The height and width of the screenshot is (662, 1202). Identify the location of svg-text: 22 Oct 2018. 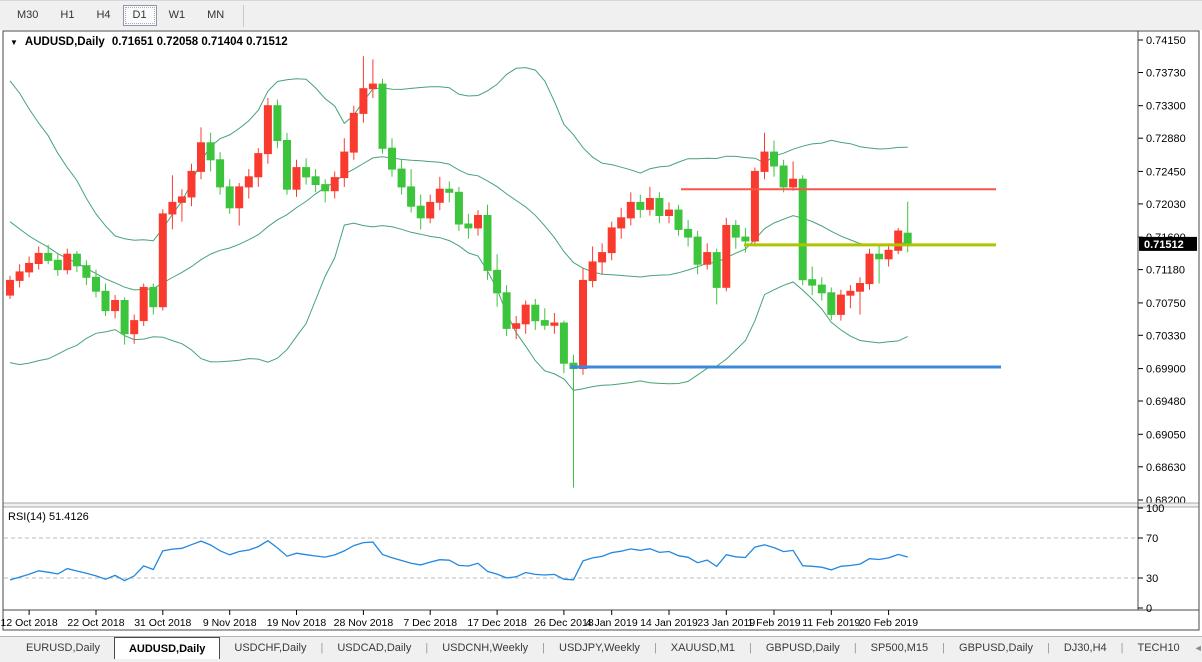
(95, 623).